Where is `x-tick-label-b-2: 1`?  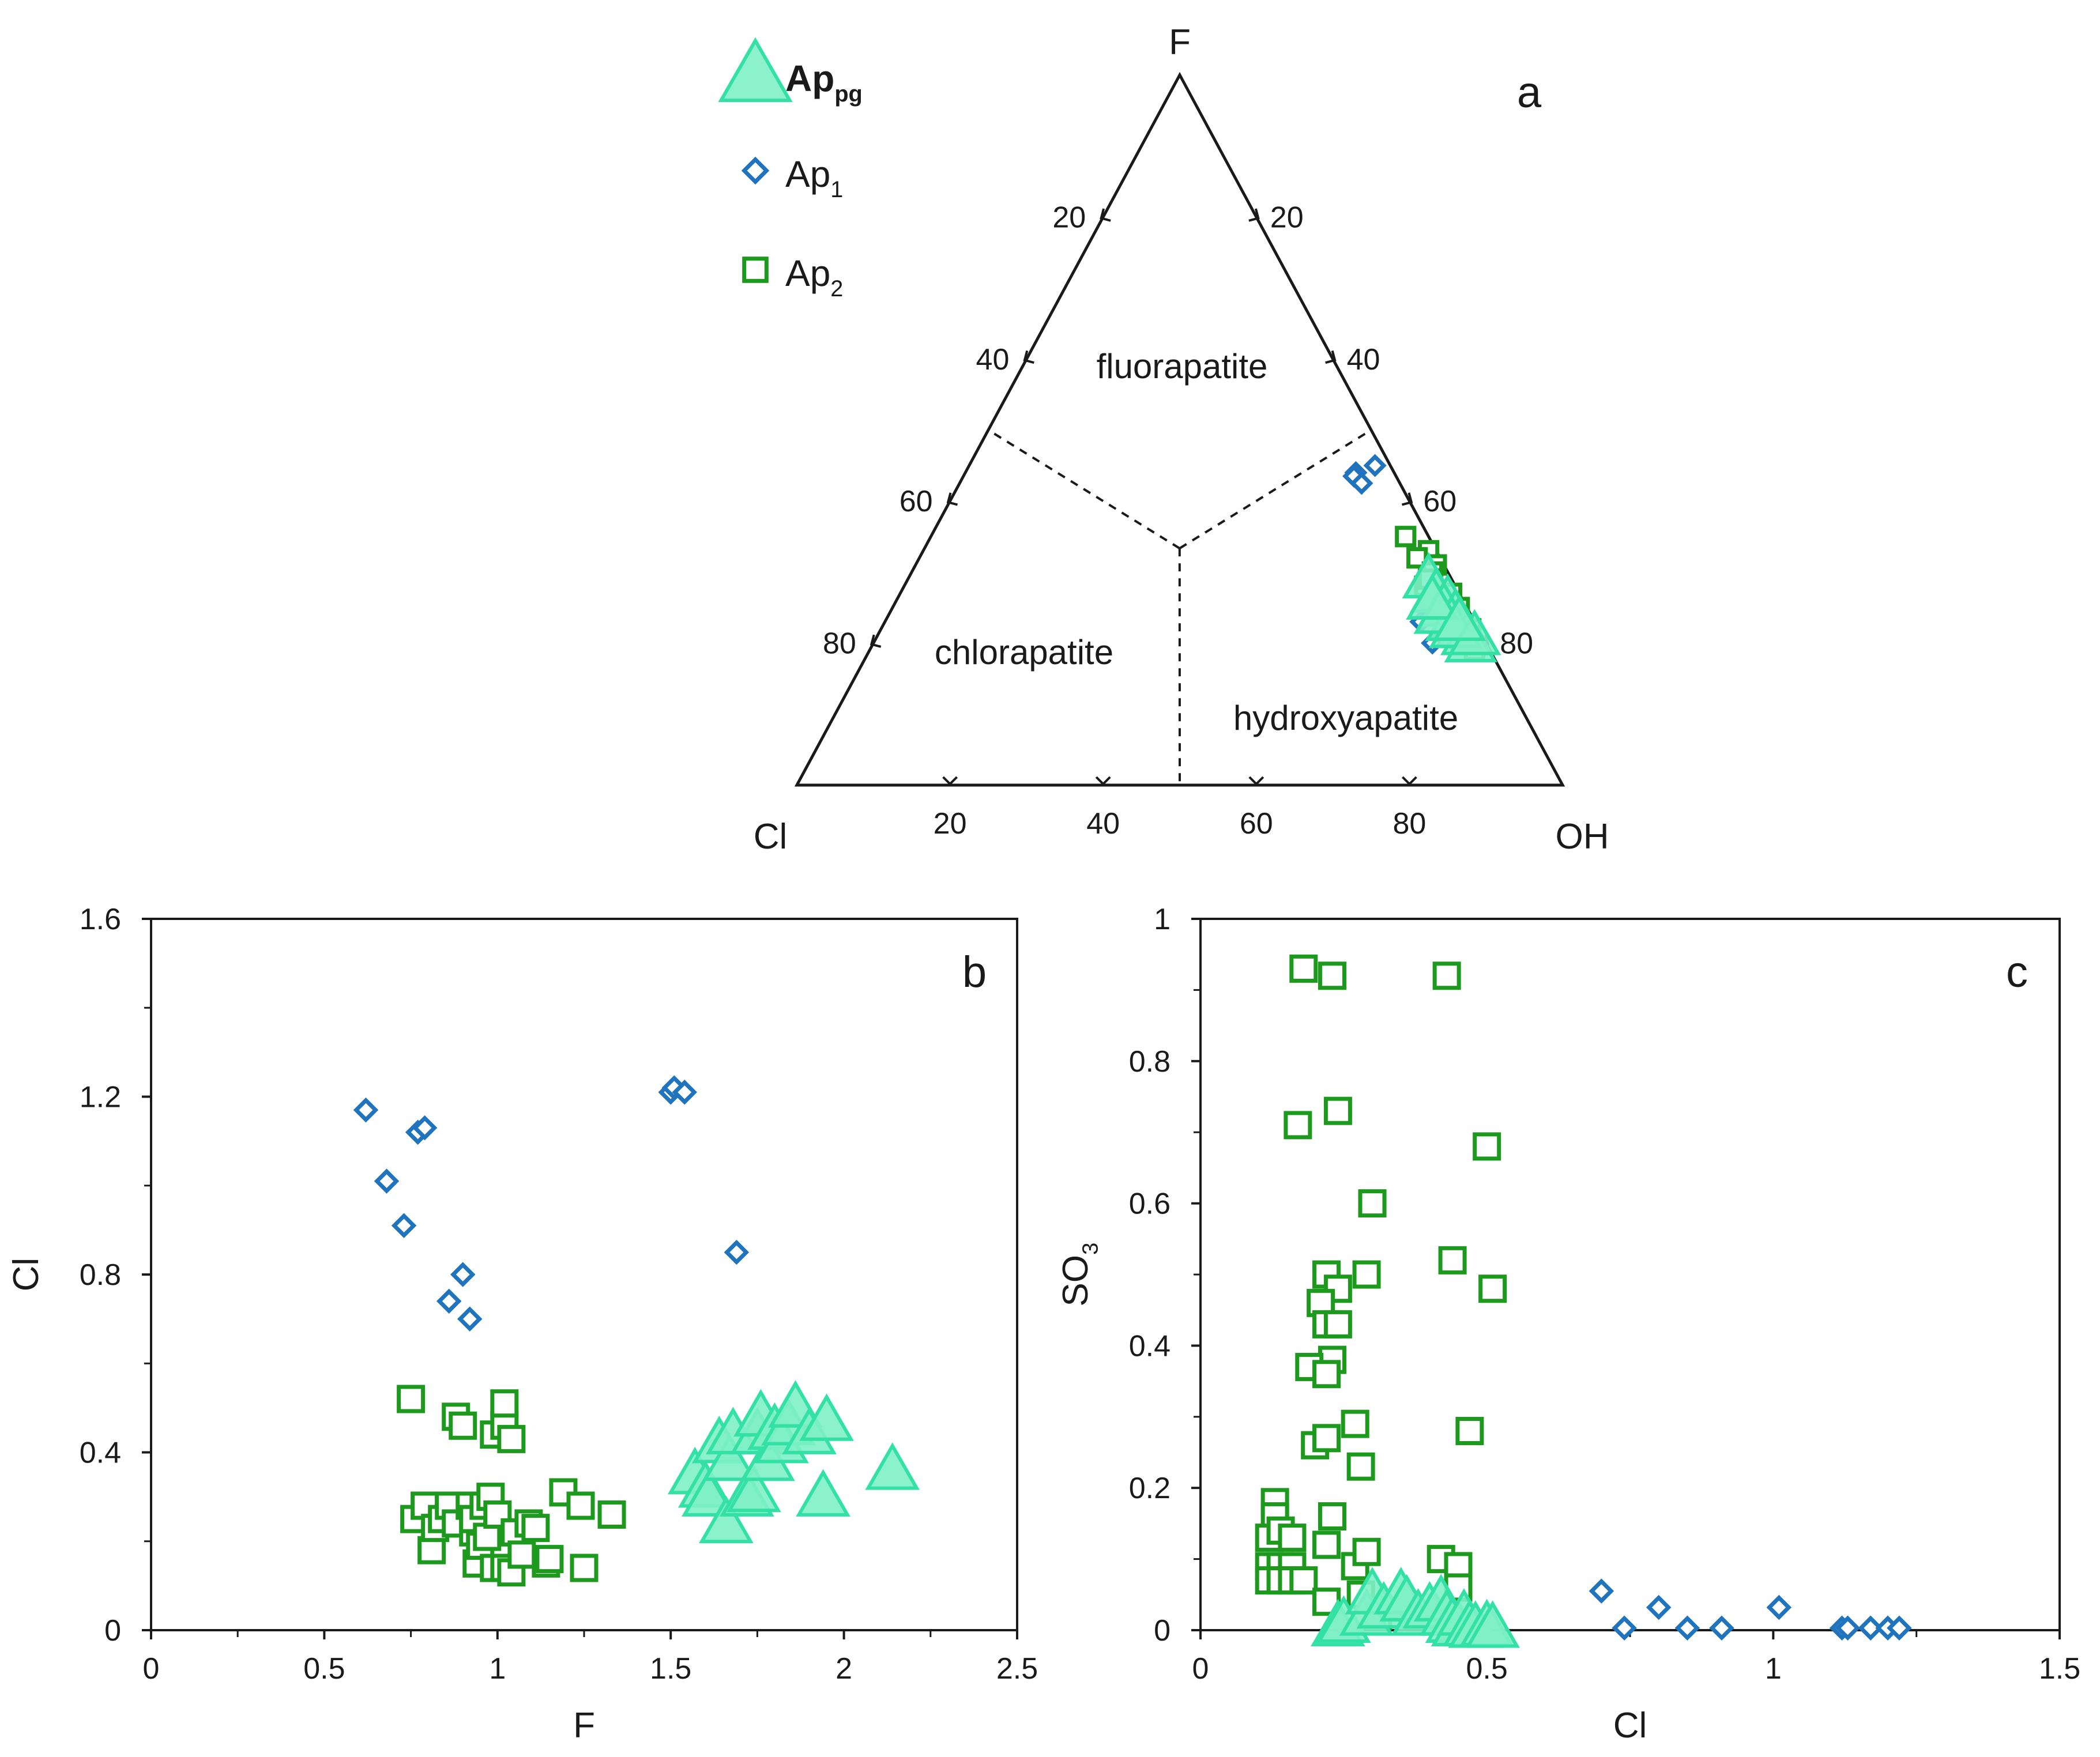
x-tick-label-b-2: 1 is located at coordinates (497, 1669).